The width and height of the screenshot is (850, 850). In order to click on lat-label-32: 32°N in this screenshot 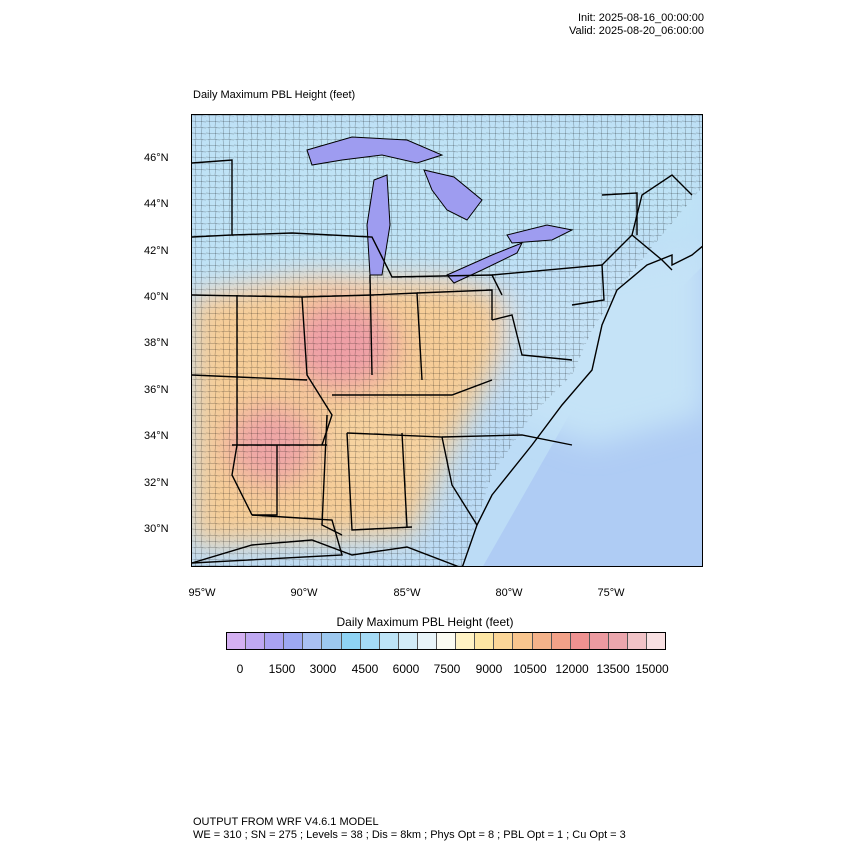, I will do `click(156, 483)`.